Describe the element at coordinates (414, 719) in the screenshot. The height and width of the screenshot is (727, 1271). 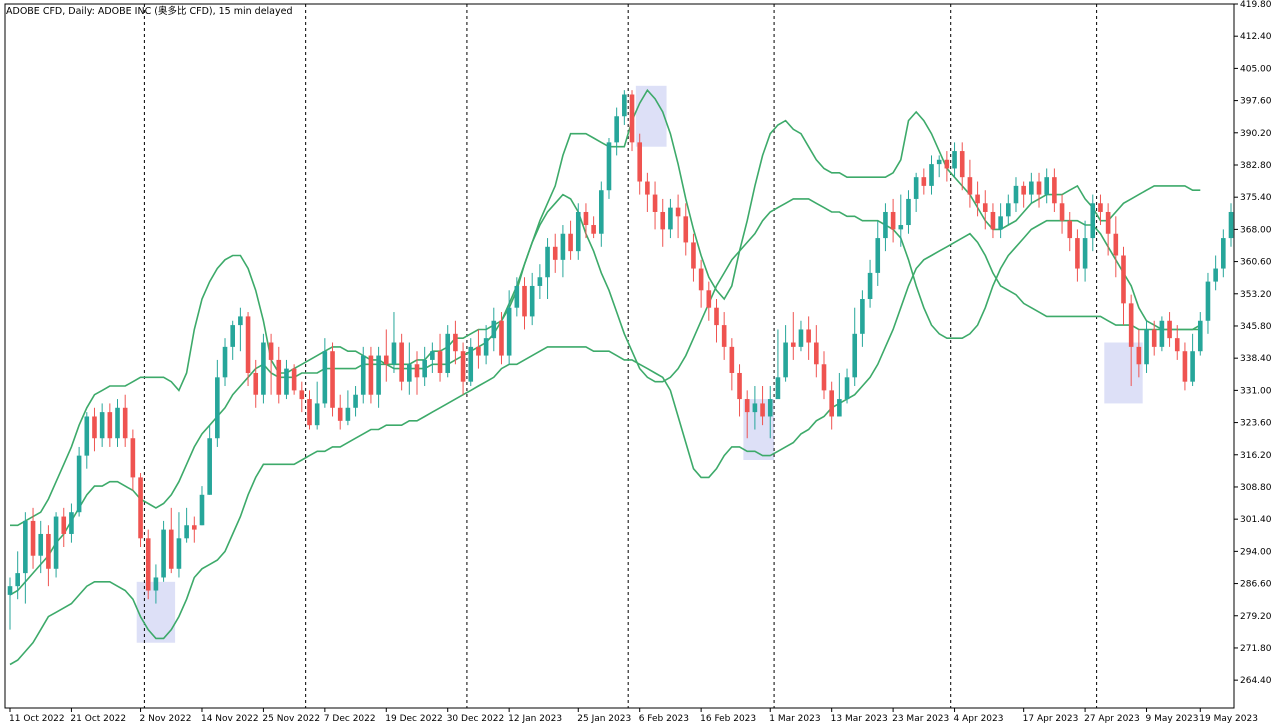
I see `x-tick-label: 19 Dec 2022` at that location.